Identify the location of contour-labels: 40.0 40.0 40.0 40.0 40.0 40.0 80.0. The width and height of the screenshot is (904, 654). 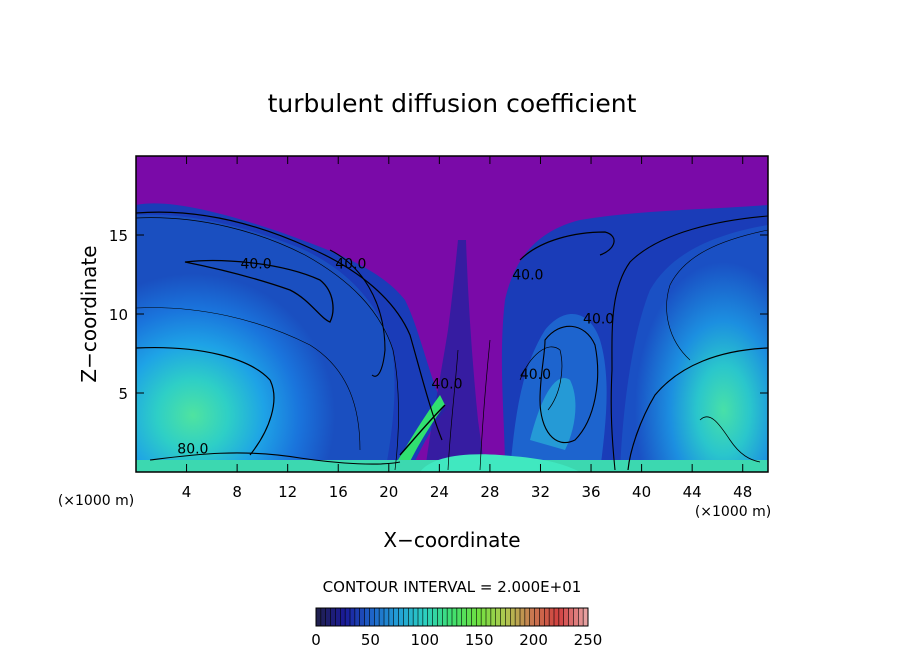
(395, 356).